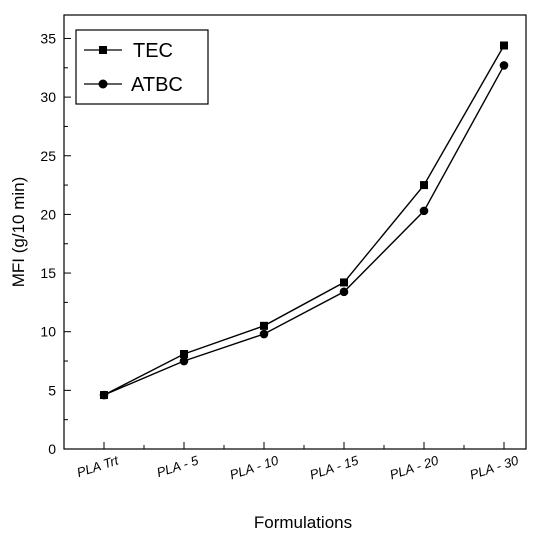 The height and width of the screenshot is (533, 537). What do you see at coordinates (303, 522) in the screenshot?
I see `x-axis-label: Formulations` at bounding box center [303, 522].